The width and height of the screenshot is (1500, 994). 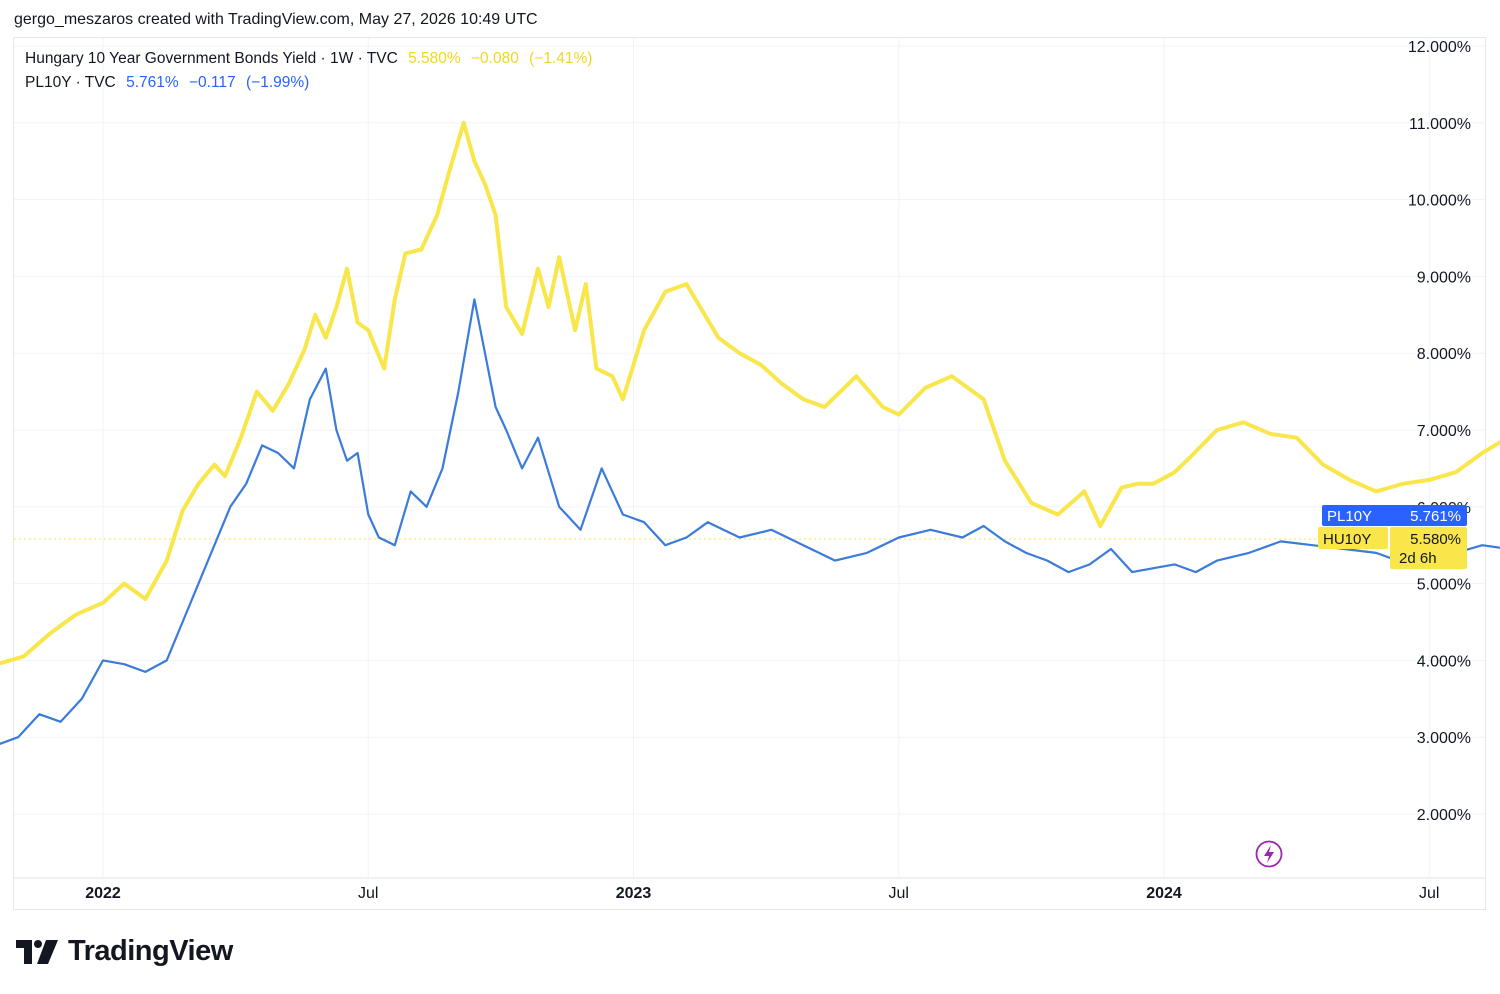 I want to click on hu10y-badge-countdown: 2d 6h, so click(x=1418, y=558).